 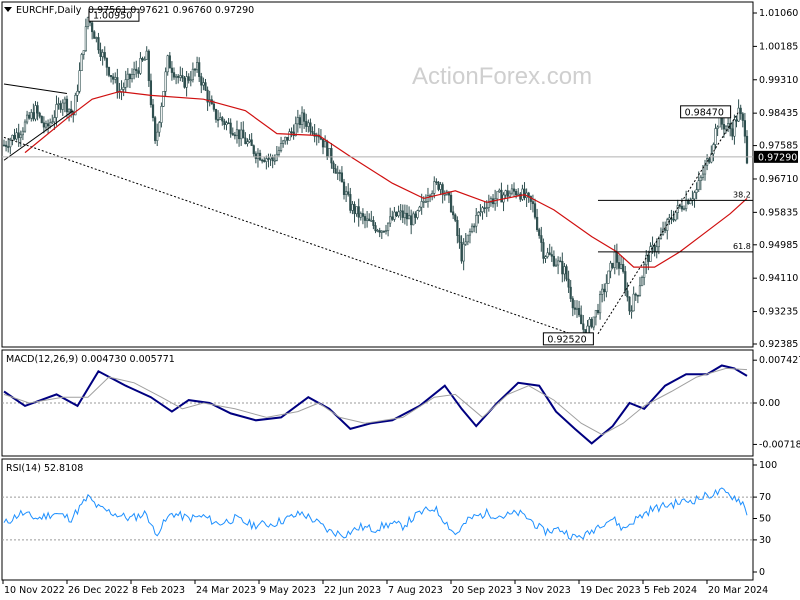 What do you see at coordinates (778, 113) in the screenshot?
I see `price-tick-label: 0.98435` at bounding box center [778, 113].